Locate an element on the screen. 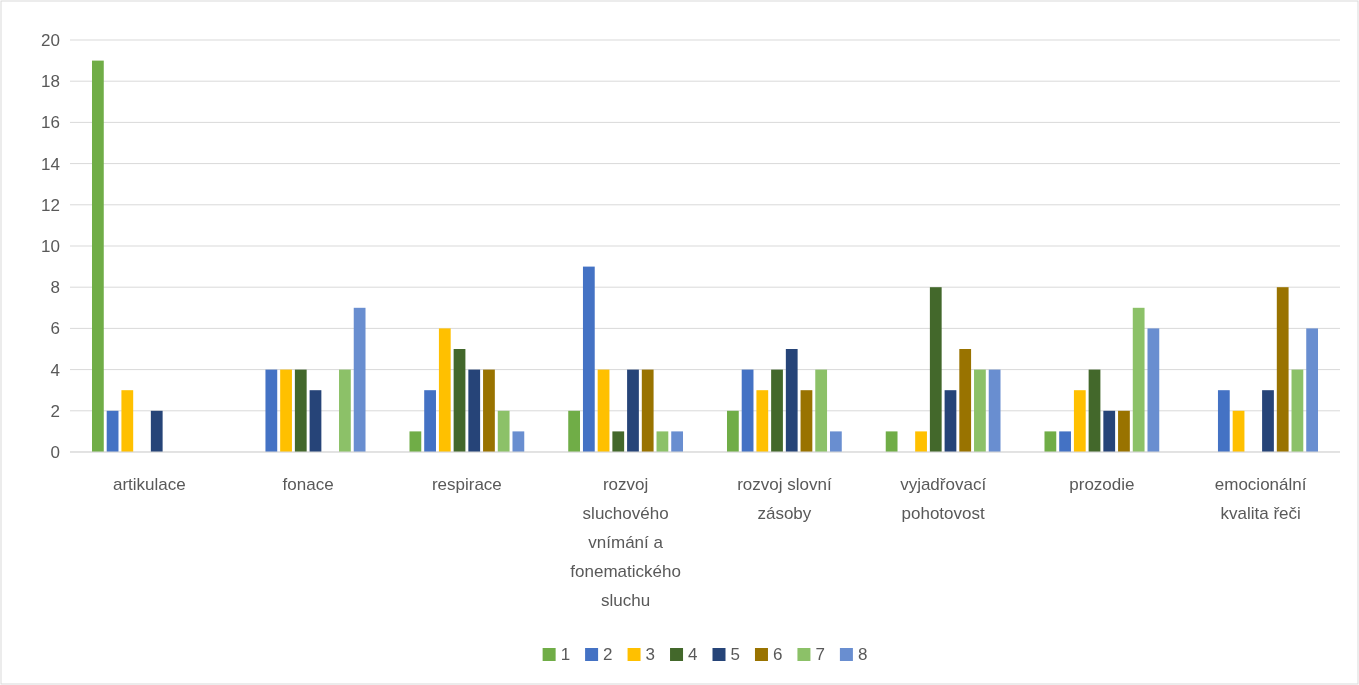 The image size is (1359, 685). legend-label: 8 is located at coordinates (862, 654).